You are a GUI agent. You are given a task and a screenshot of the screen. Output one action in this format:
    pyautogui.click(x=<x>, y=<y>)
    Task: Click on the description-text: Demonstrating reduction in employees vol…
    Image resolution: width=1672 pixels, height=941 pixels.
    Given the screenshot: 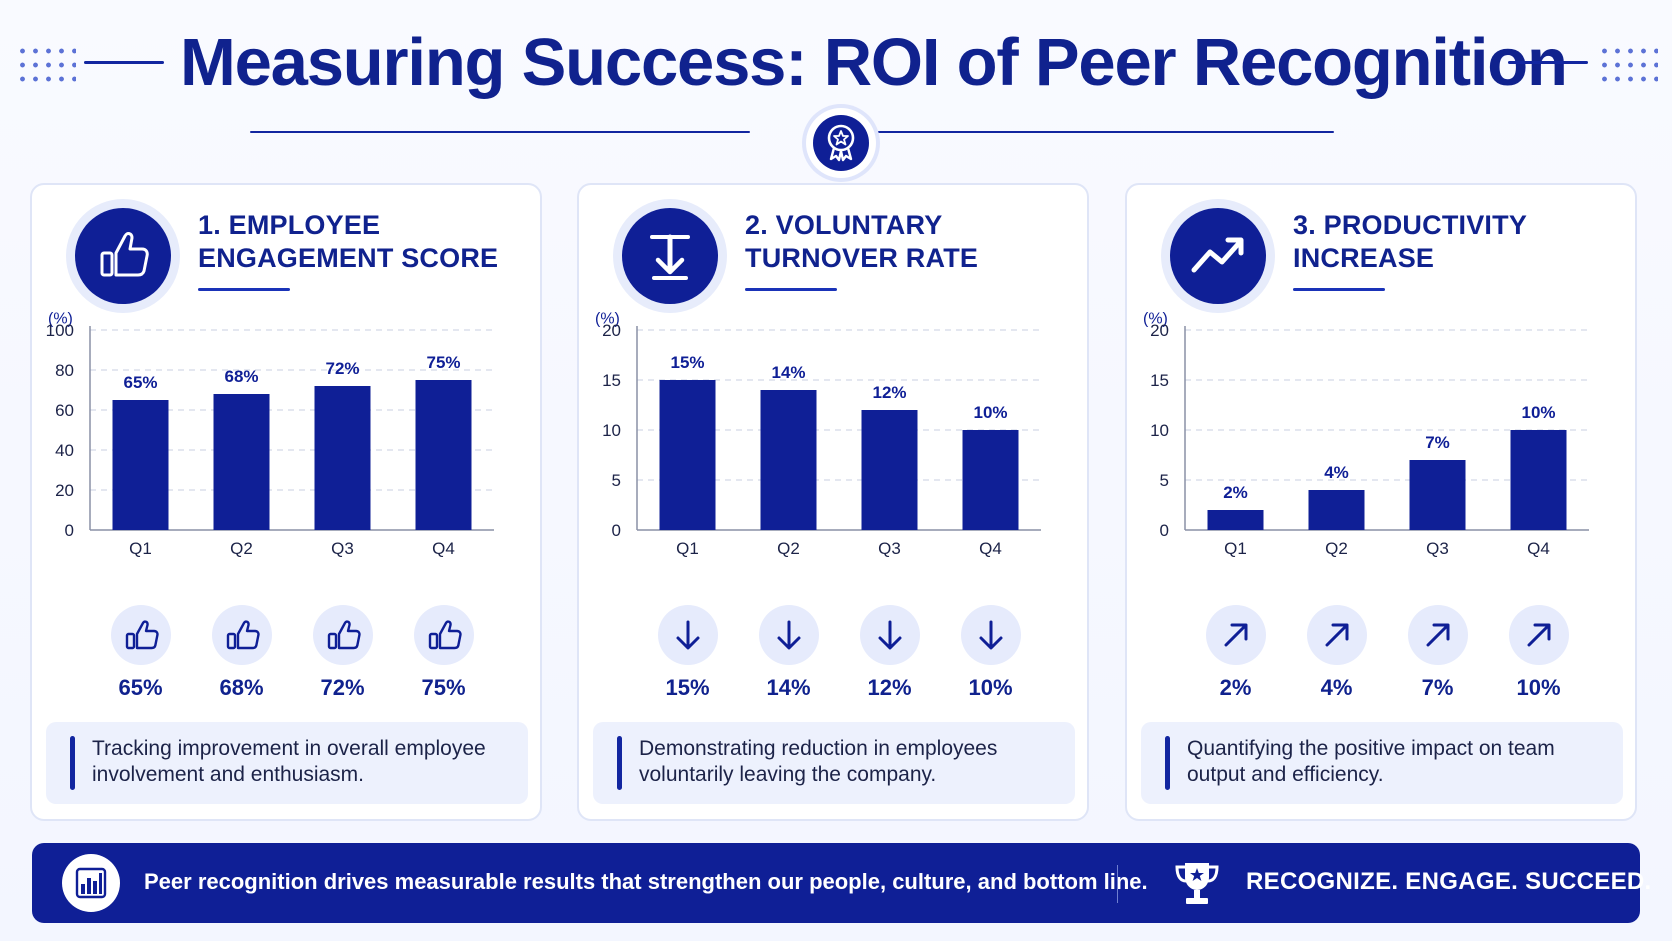 What is the action you would take?
    pyautogui.click(x=818, y=761)
    